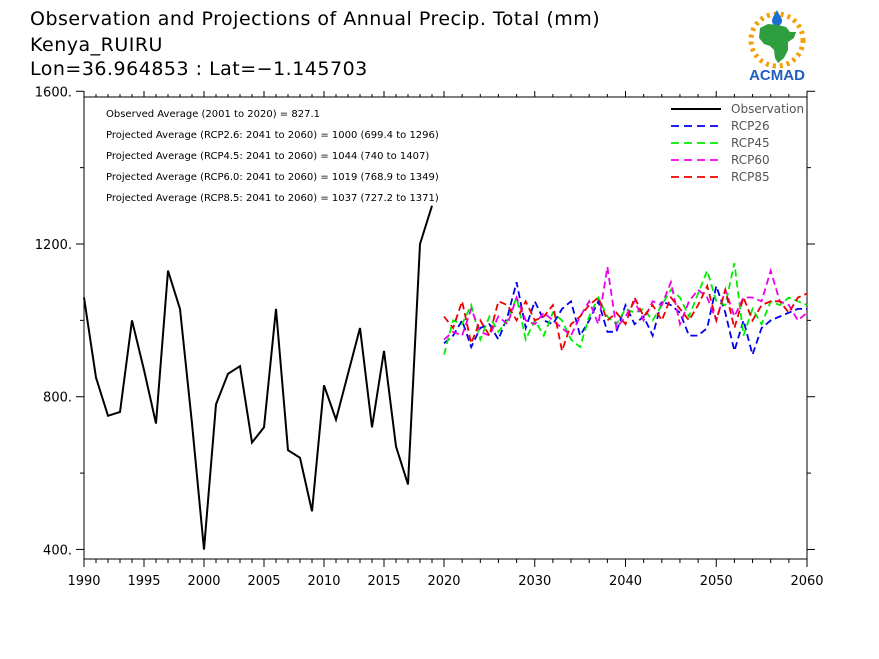 The height and width of the screenshot is (659, 879). I want to click on location-name: Kenya_RUIRU, so click(96, 45).